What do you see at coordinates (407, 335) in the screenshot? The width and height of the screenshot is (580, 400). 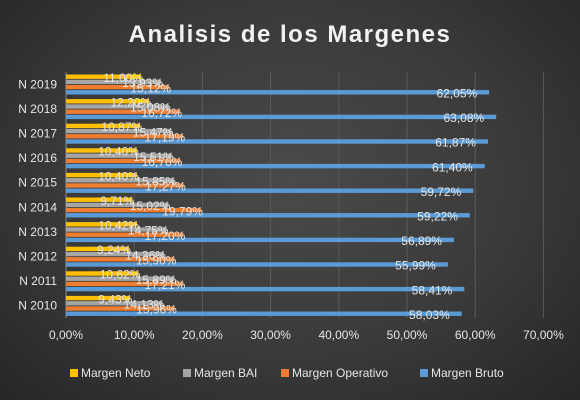 I see `x-tick-label: 50,00%` at bounding box center [407, 335].